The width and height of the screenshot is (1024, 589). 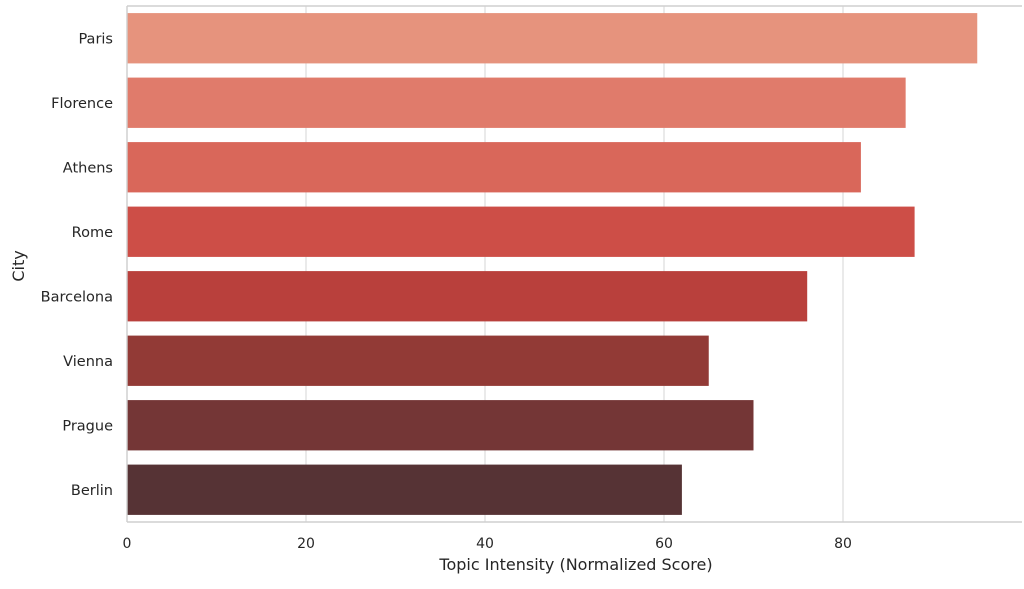 I want to click on y-tick-label-athens: Athens, so click(x=88, y=168).